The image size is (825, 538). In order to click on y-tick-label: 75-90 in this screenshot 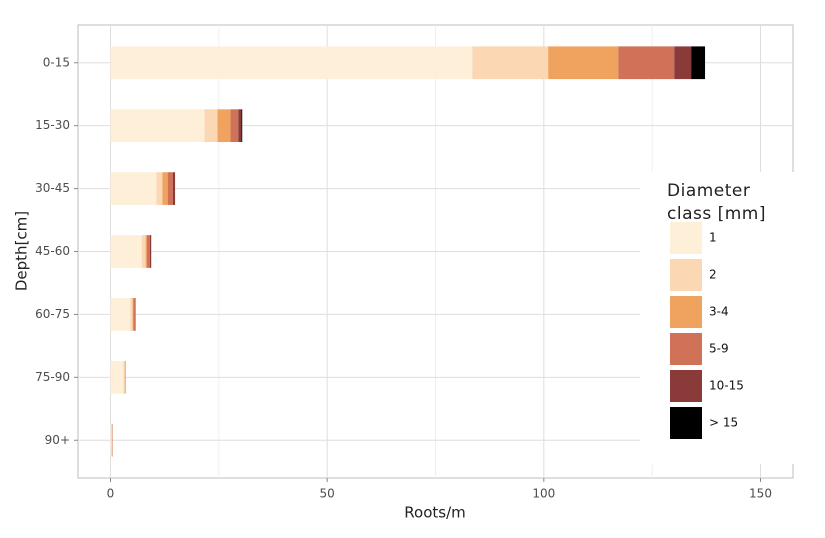, I will do `click(52, 377)`.